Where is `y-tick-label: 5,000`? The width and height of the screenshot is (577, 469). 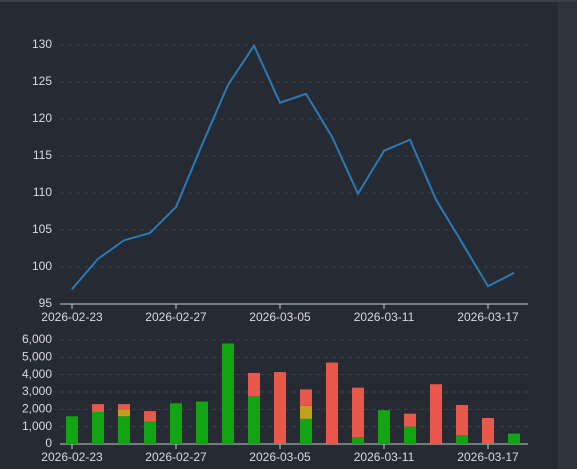
y-tick-label: 5,000 is located at coordinates (37, 357).